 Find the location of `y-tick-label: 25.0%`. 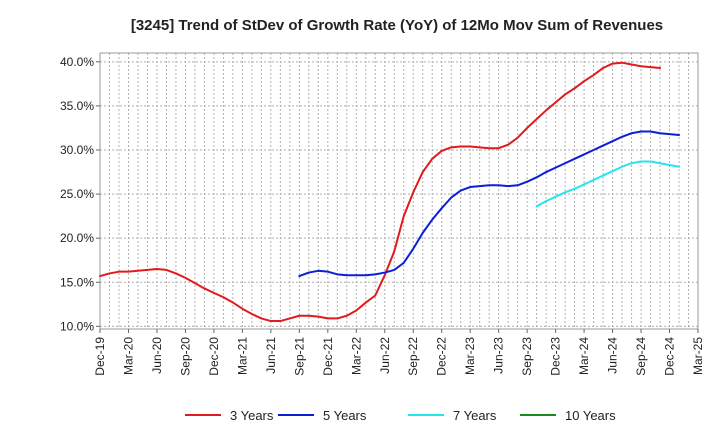

y-tick-label: 25.0% is located at coordinates (77, 194).